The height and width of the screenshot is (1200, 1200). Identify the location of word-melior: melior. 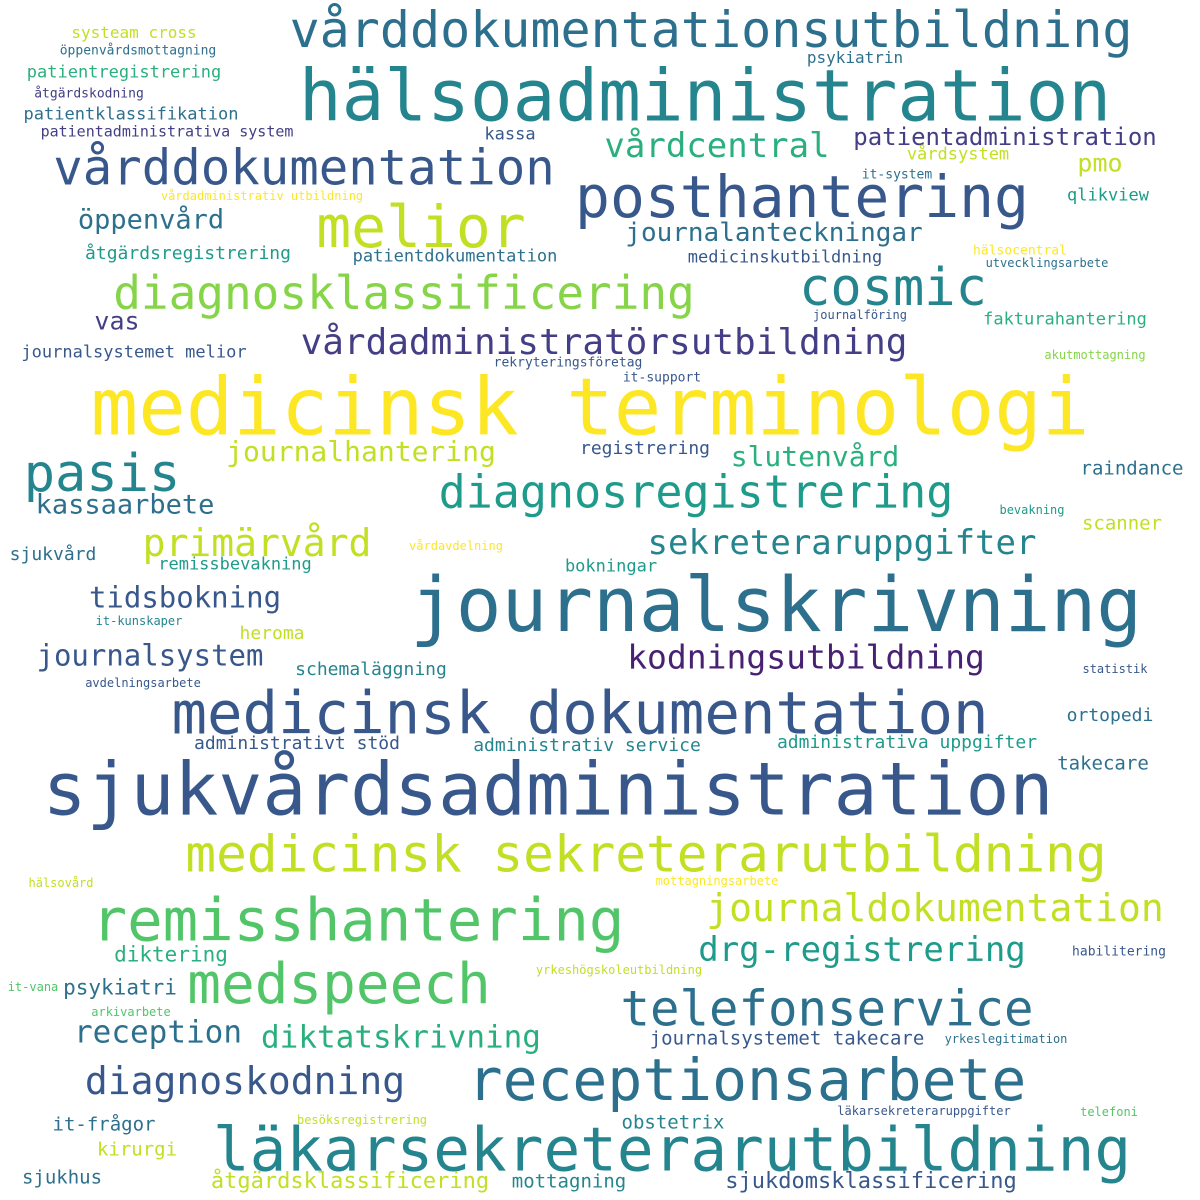
(421, 227).